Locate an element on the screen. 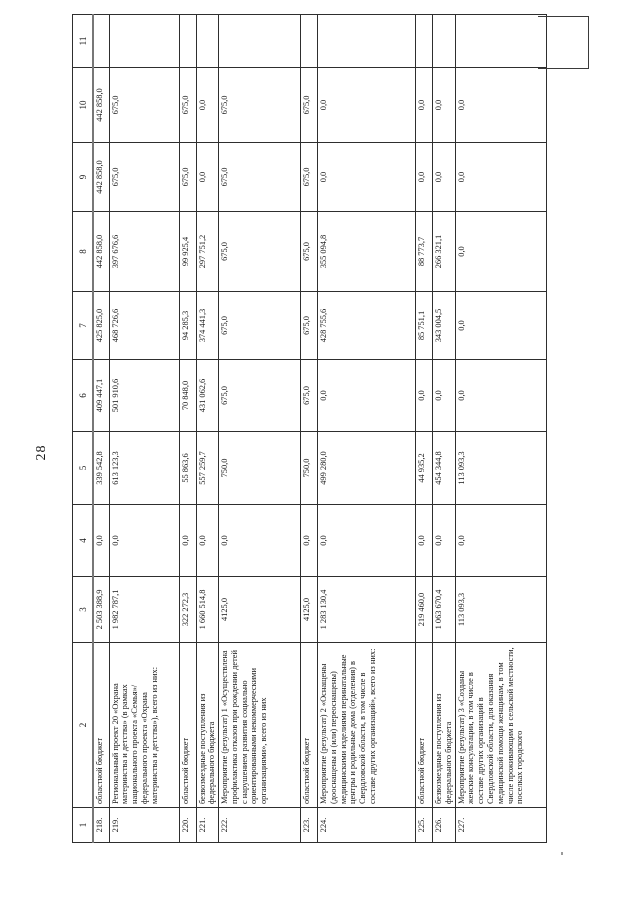  value-cell: 70 848,0 is located at coordinates (187, 395).